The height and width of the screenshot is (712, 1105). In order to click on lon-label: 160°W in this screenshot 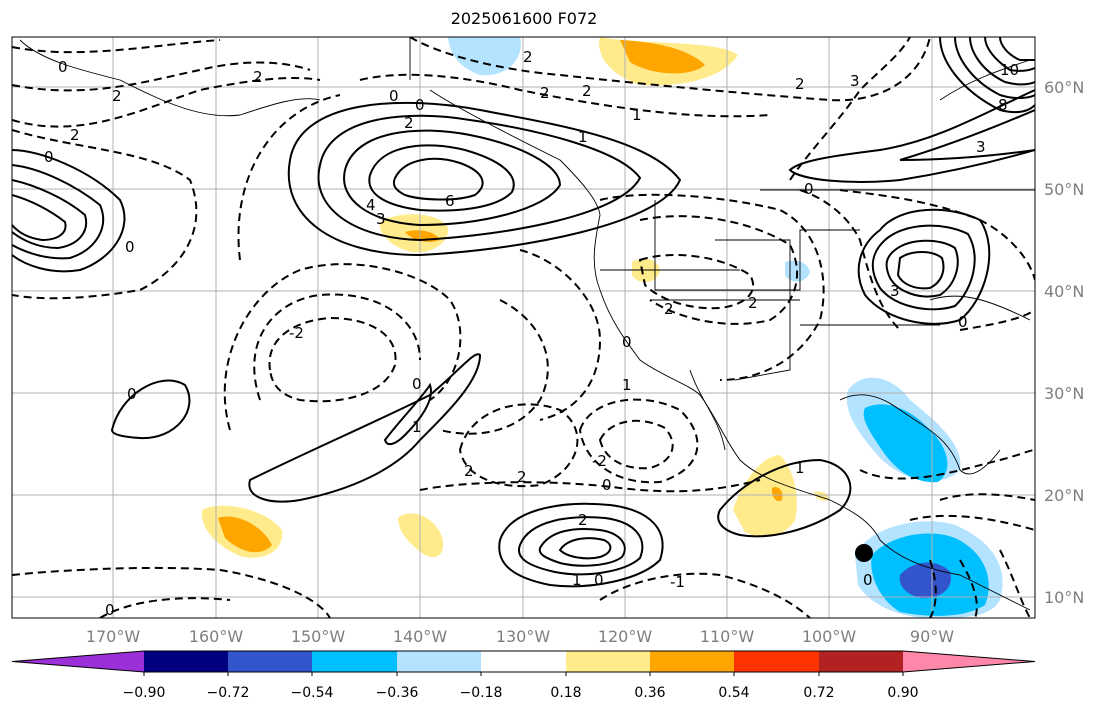, I will do `click(216, 636)`.